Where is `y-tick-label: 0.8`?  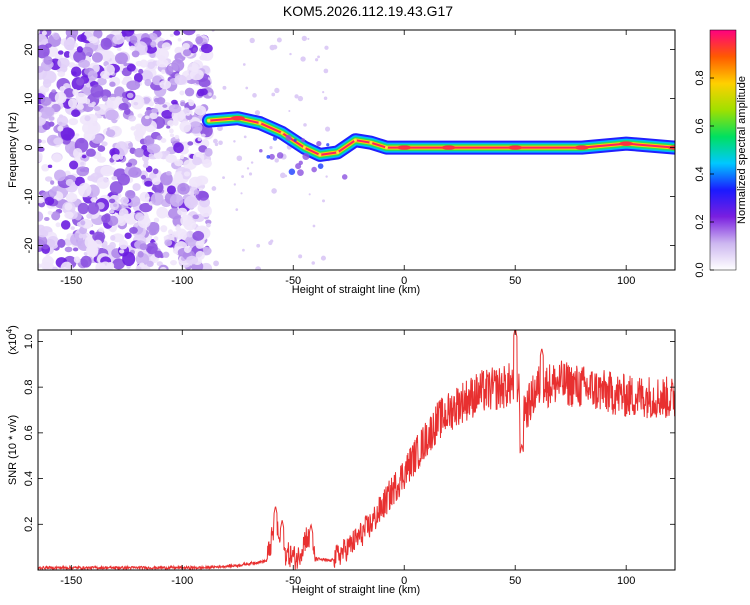 y-tick-label: 0.8 is located at coordinates (29, 386).